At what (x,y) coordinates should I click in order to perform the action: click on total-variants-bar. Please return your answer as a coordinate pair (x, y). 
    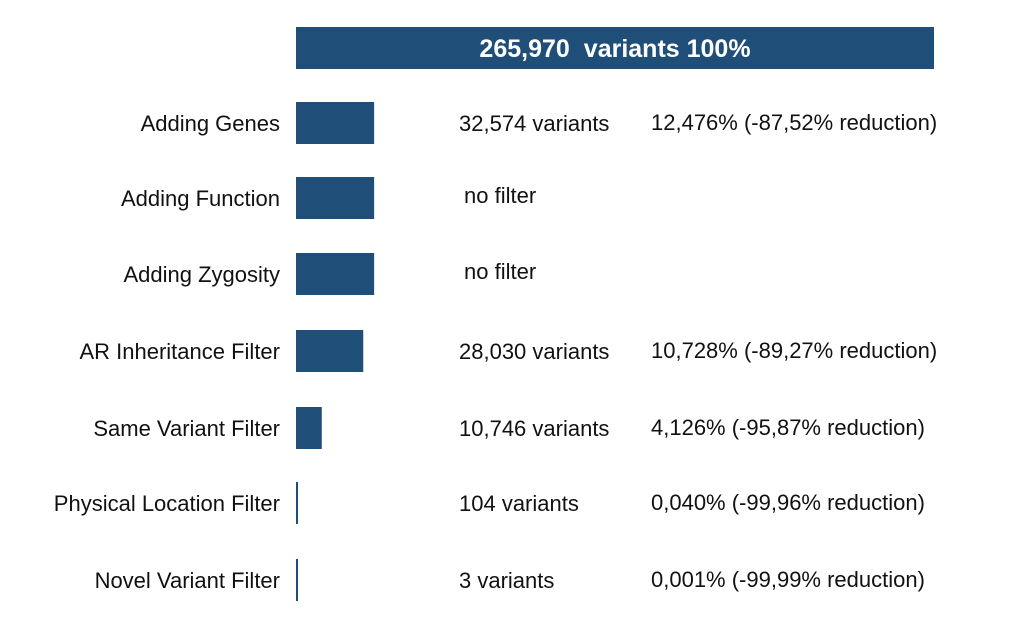
    Looking at the image, I should click on (615, 48).